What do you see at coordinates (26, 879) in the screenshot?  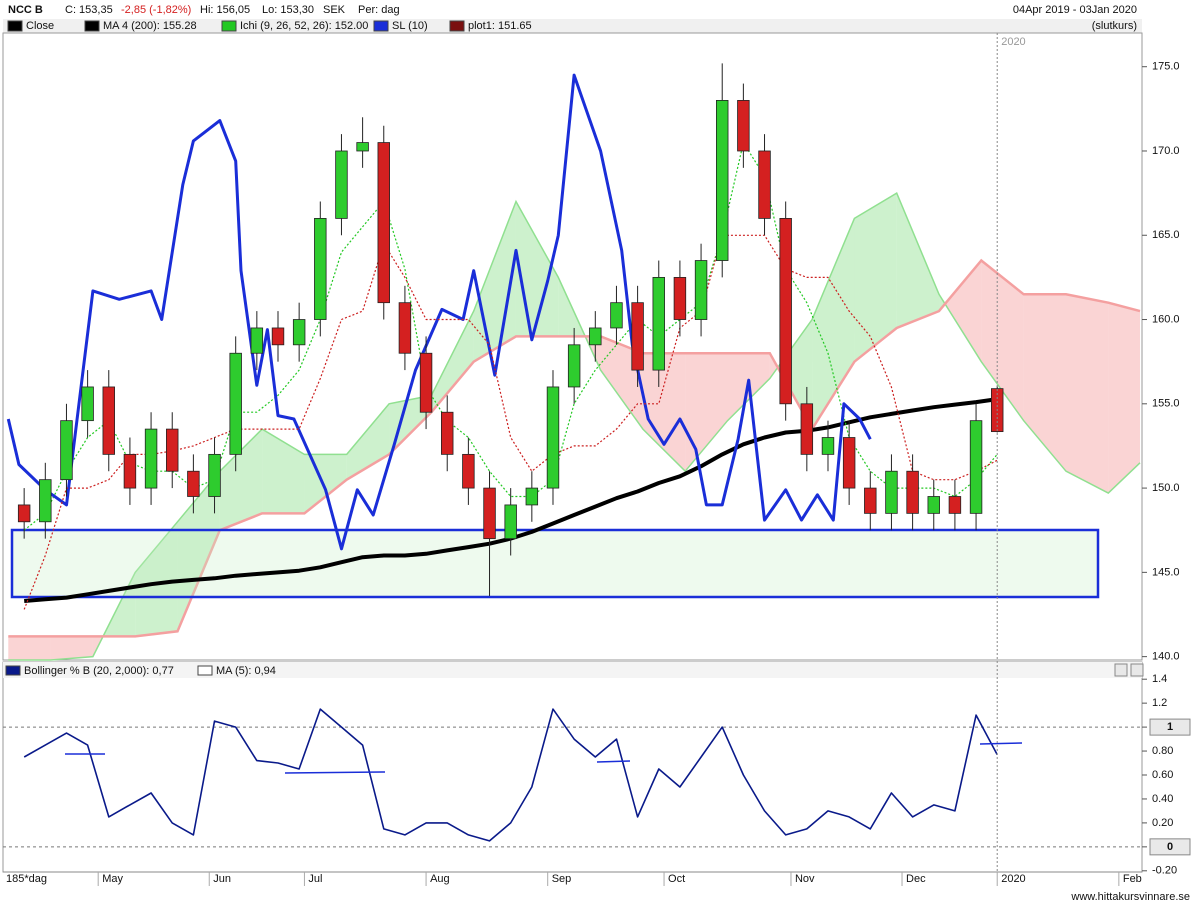 I see `period-label: 185*dag` at bounding box center [26, 879].